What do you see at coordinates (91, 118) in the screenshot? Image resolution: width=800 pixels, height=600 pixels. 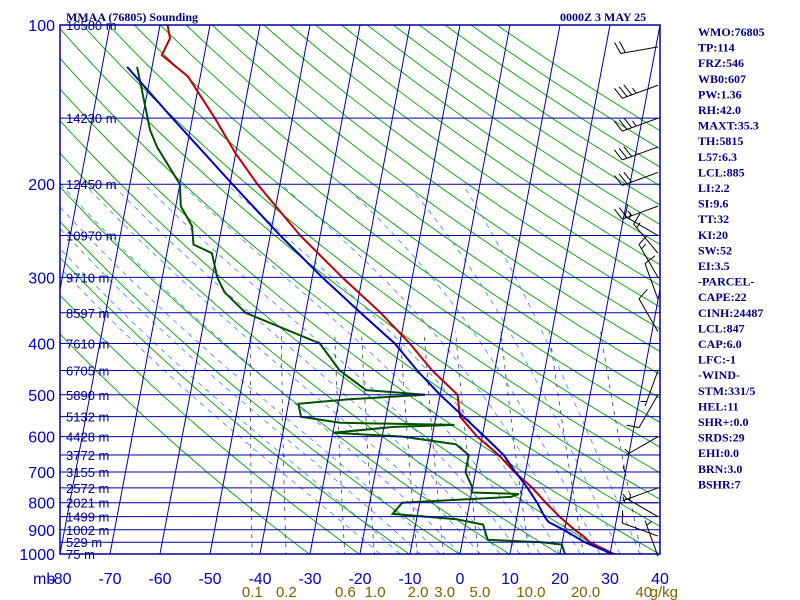 I see `height-label: 14230 m` at bounding box center [91, 118].